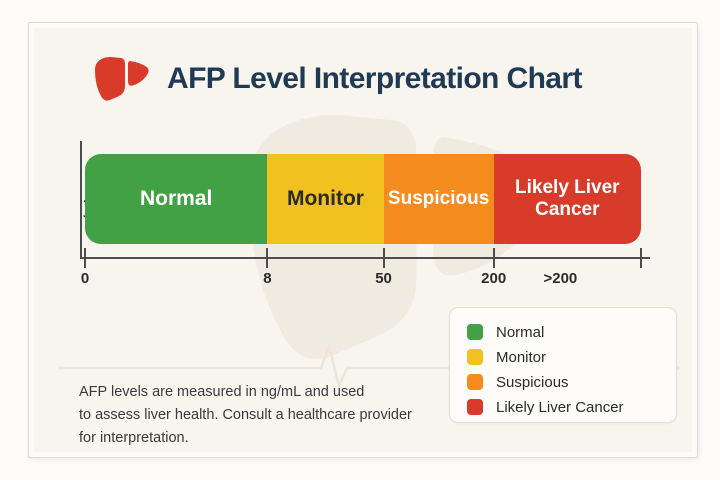  What do you see at coordinates (81, 200) in the screenshot?
I see `y-axis-line` at bounding box center [81, 200].